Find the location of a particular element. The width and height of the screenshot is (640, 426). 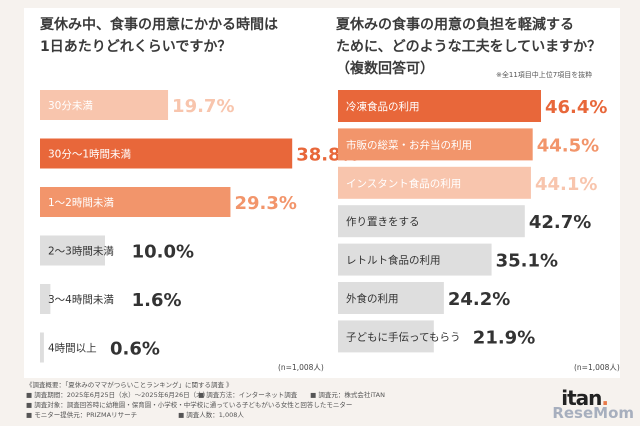

right-bar-value-label: 44.1% is located at coordinates (566, 184).